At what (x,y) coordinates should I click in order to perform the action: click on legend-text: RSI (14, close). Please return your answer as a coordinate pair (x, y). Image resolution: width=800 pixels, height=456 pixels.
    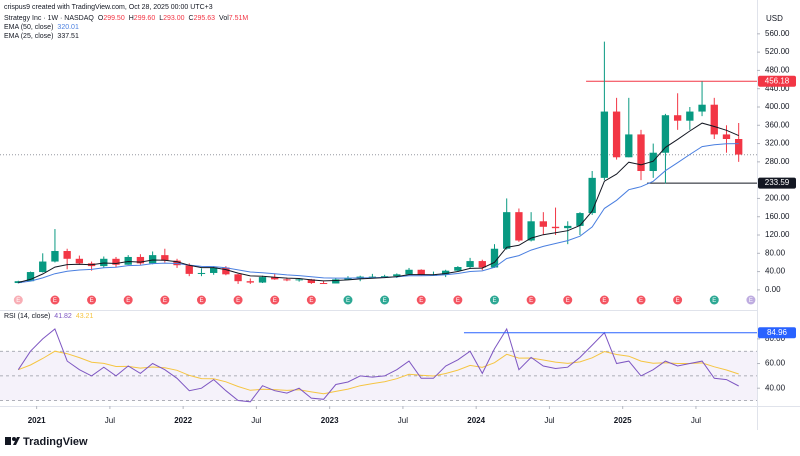
    Looking at the image, I should click on (27, 316).